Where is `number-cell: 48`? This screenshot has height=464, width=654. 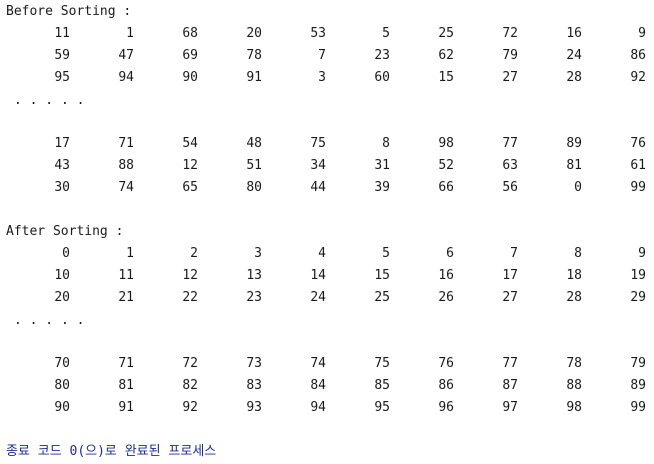 number-cell: 48 is located at coordinates (254, 143).